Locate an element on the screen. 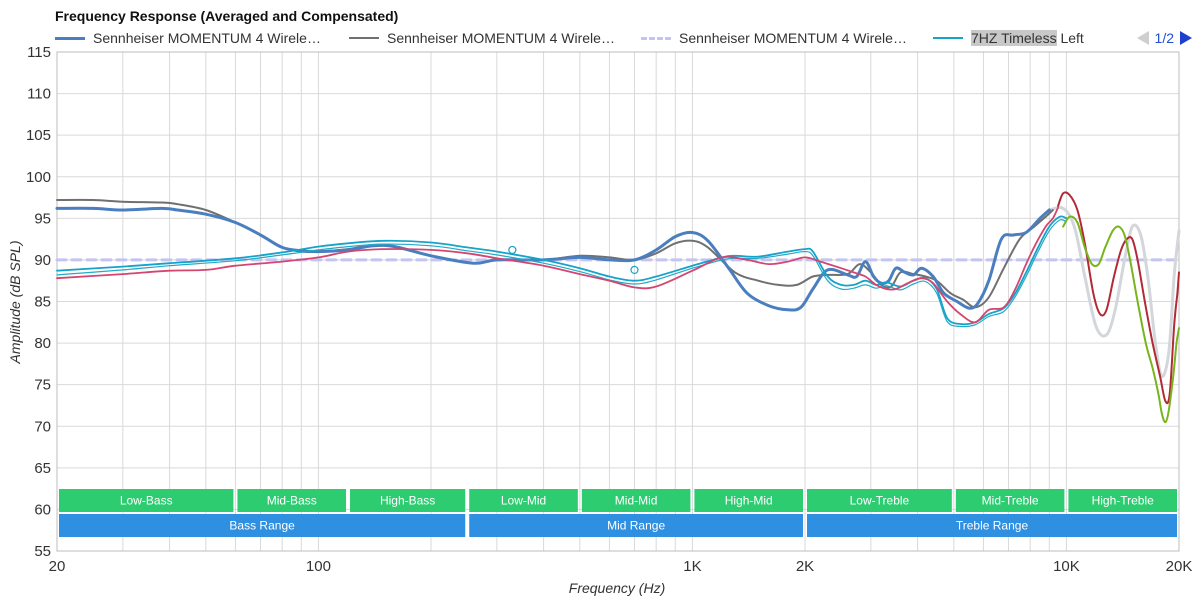 The image size is (1204, 608). y-tick-label: 100 is located at coordinates (38, 177).